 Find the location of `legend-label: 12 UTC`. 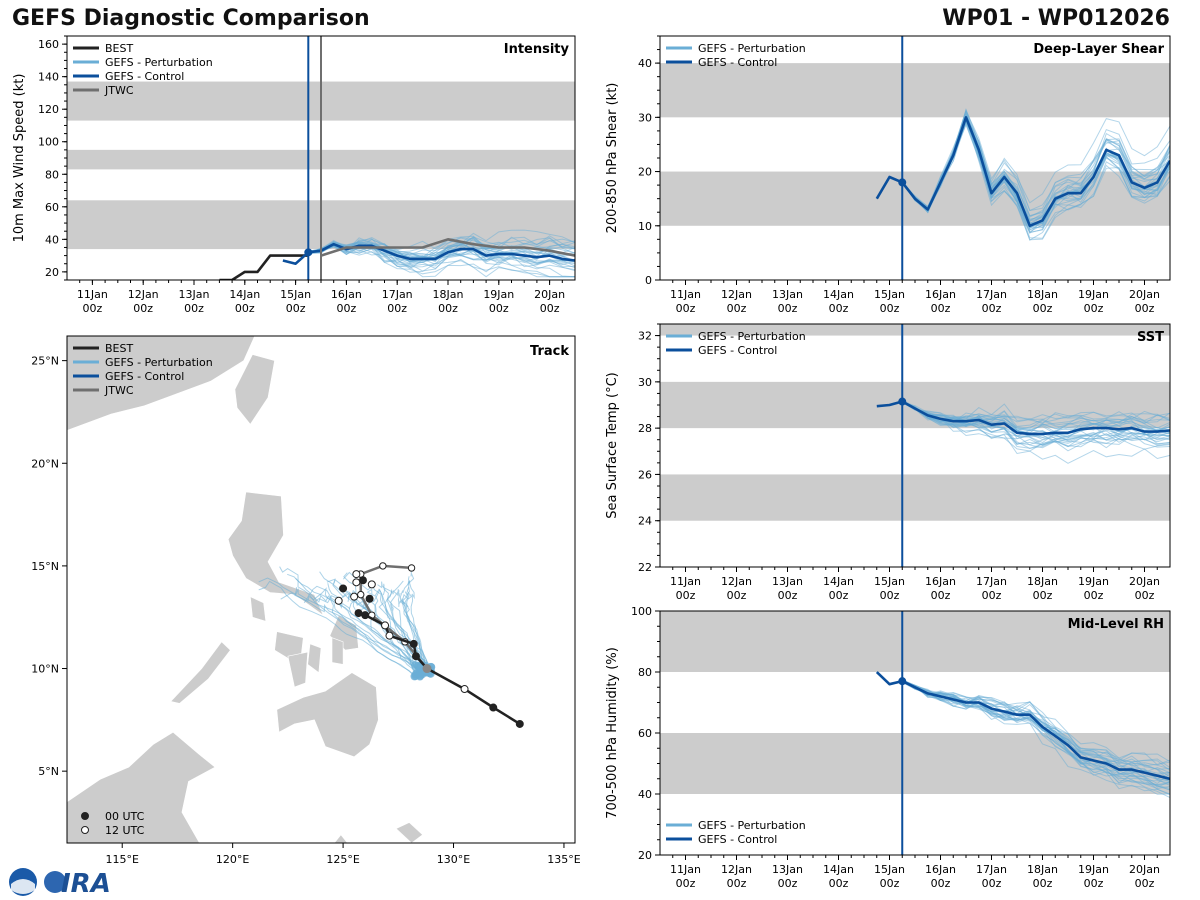

legend-label: 12 UTC is located at coordinates (125, 830).